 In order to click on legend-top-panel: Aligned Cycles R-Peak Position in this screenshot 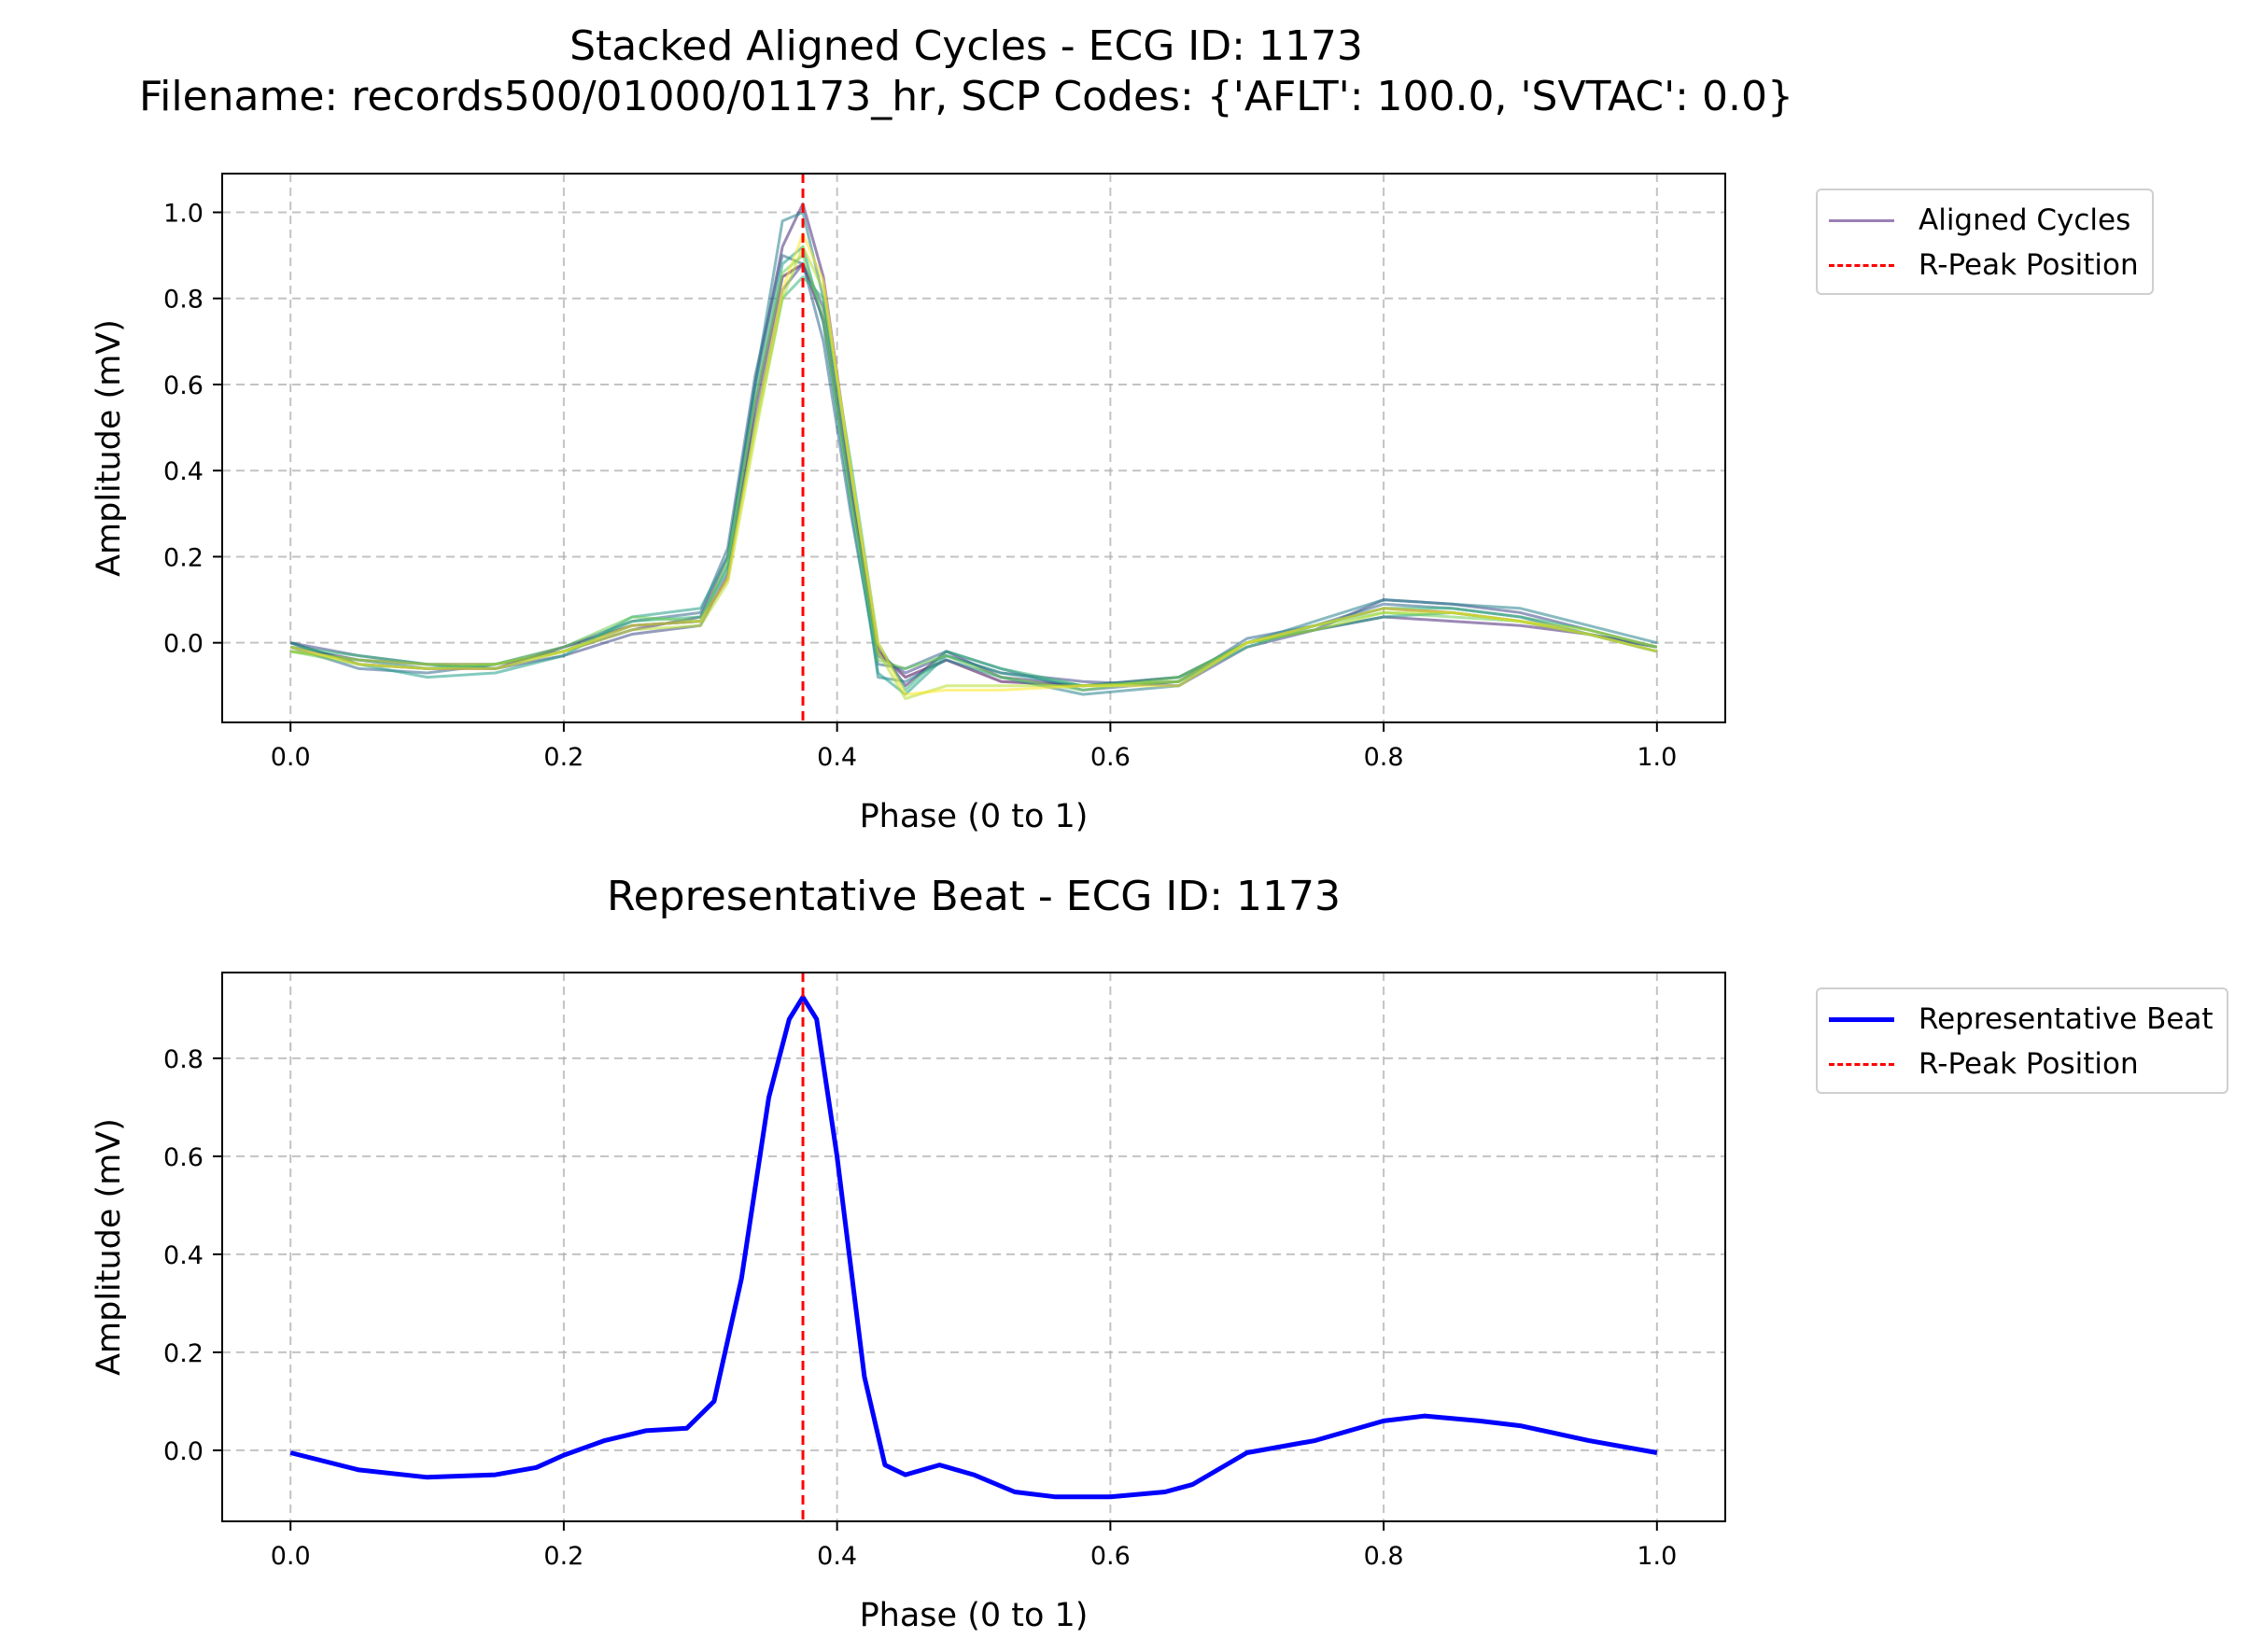, I will do `click(1985, 242)`.